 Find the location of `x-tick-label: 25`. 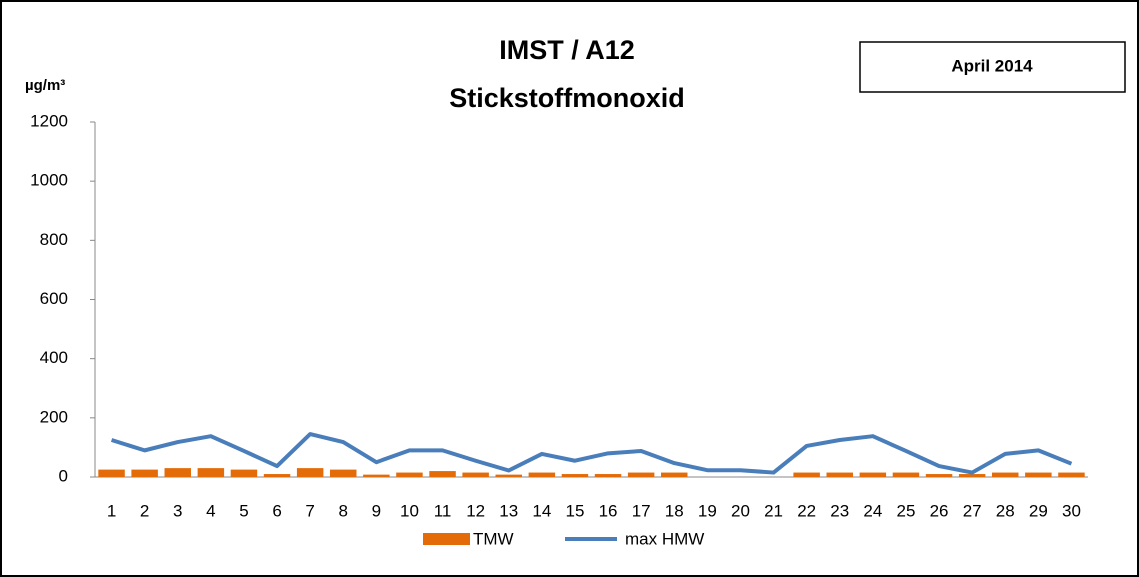

x-tick-label: 25 is located at coordinates (905, 510).